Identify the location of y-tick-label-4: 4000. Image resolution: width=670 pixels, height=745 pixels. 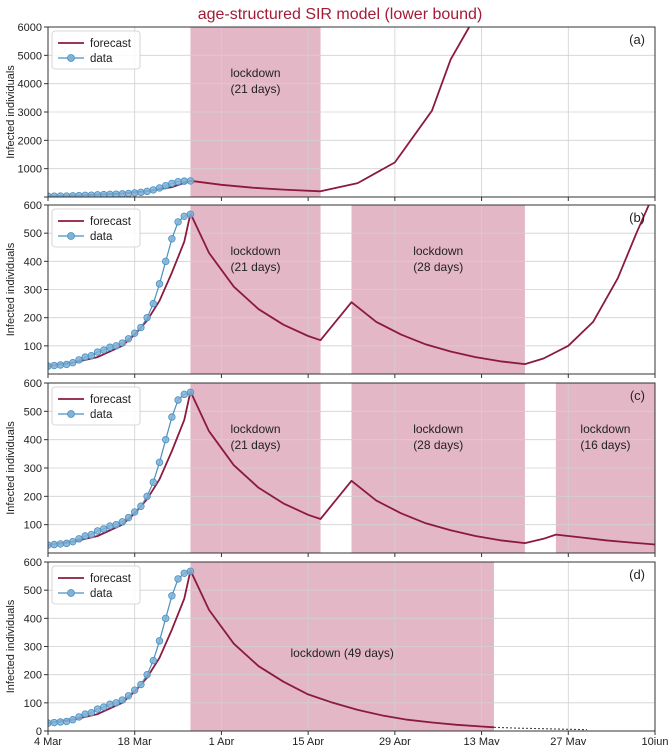
(30, 85).